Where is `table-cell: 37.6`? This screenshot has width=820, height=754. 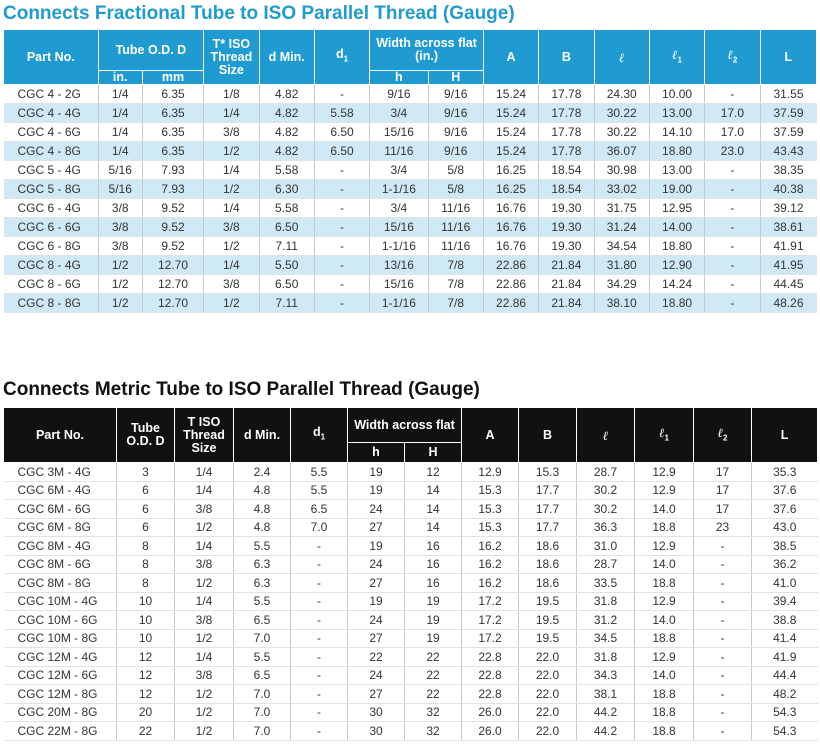
table-cell: 37.6 is located at coordinates (784, 509).